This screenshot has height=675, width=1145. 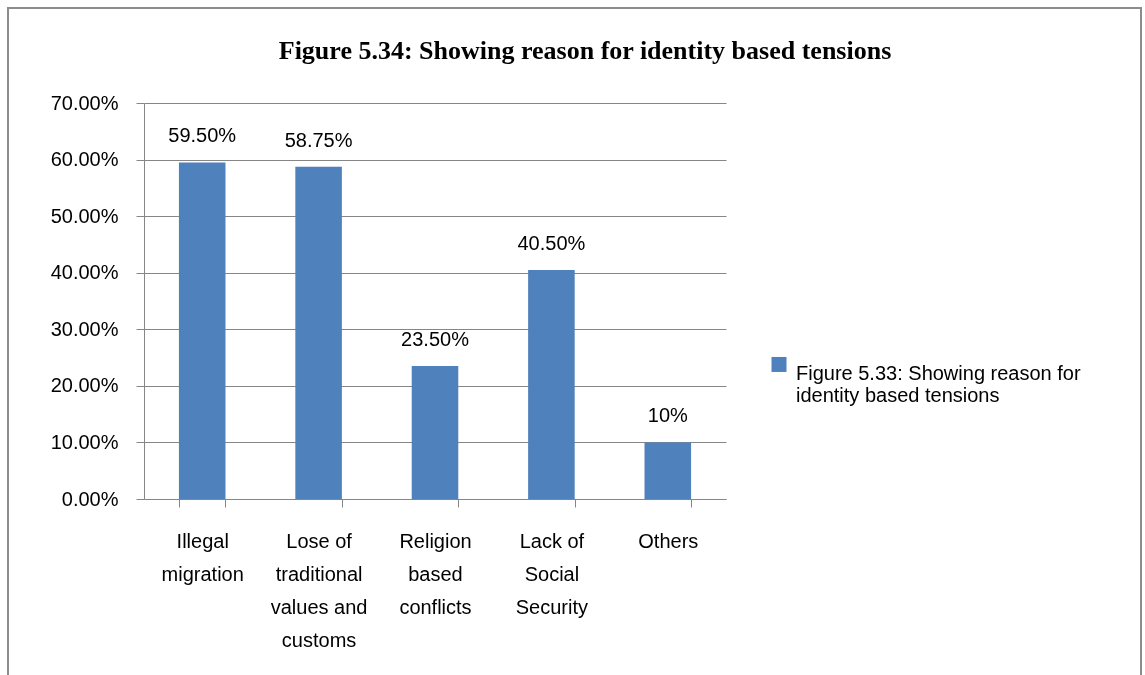 What do you see at coordinates (90, 498) in the screenshot?
I see `y-tick-label: 0.00%` at bounding box center [90, 498].